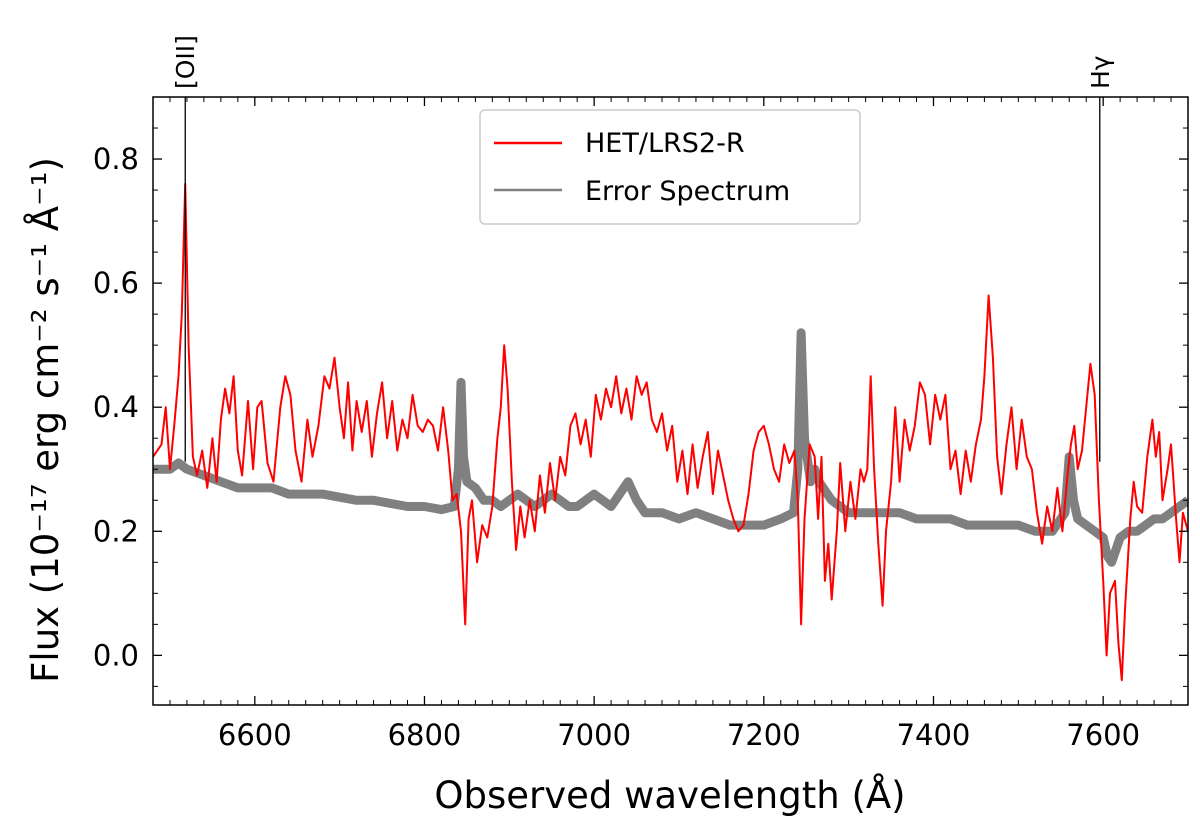  I want to click on legend-box, so click(670, 167).